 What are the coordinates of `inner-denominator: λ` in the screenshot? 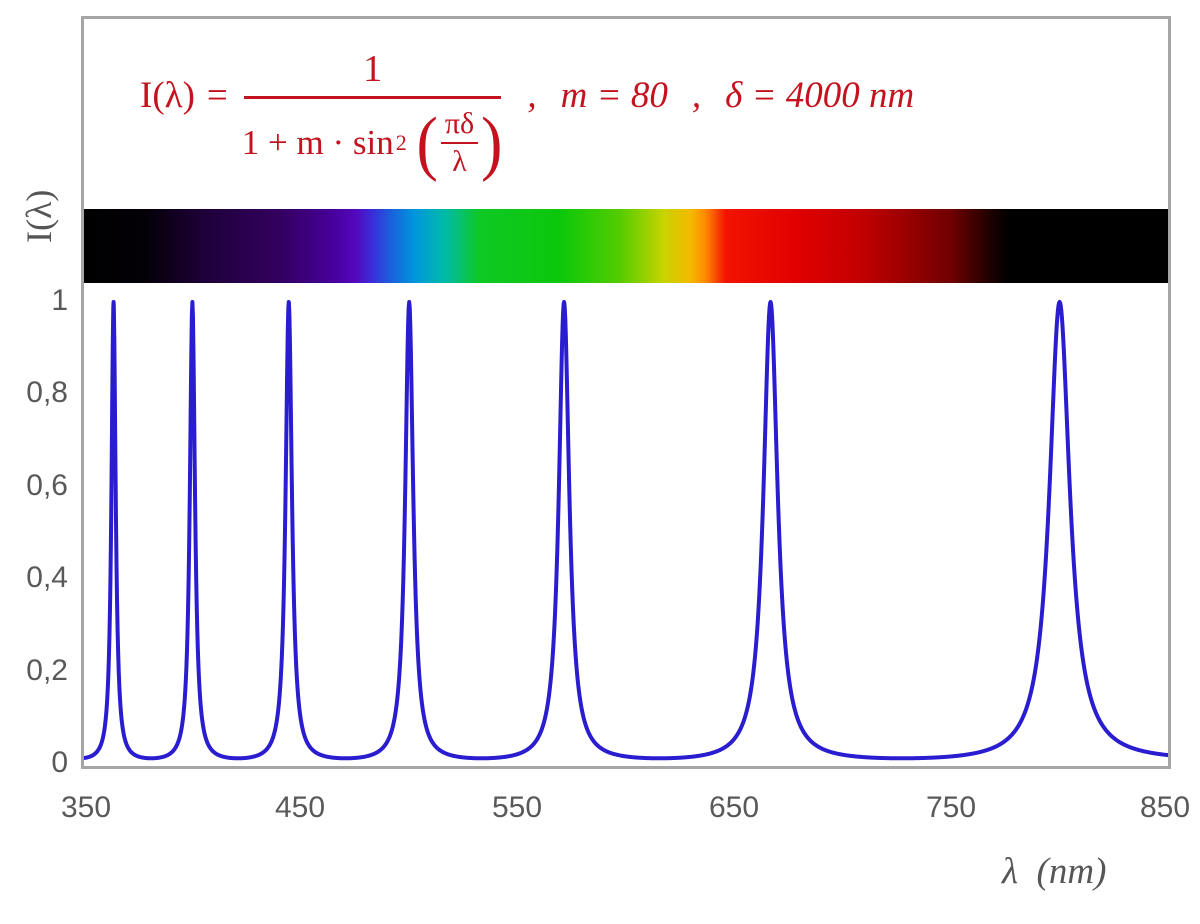 It's located at (459, 161).